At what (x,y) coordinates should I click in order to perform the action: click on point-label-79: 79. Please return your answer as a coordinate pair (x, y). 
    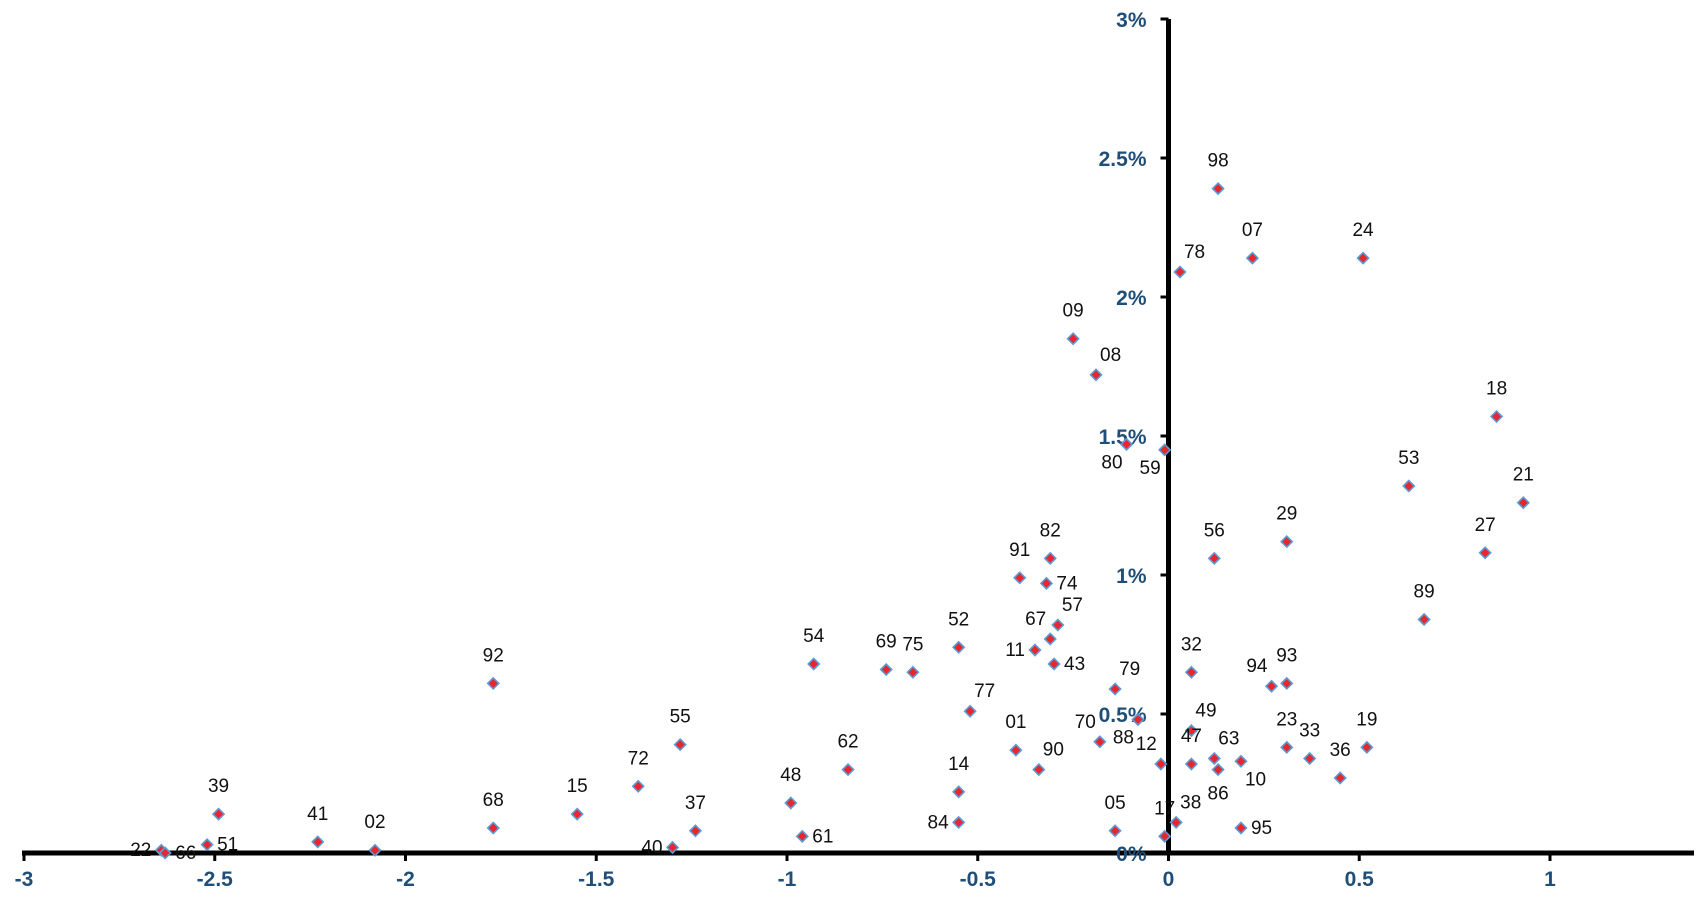
    Looking at the image, I should click on (1129, 669).